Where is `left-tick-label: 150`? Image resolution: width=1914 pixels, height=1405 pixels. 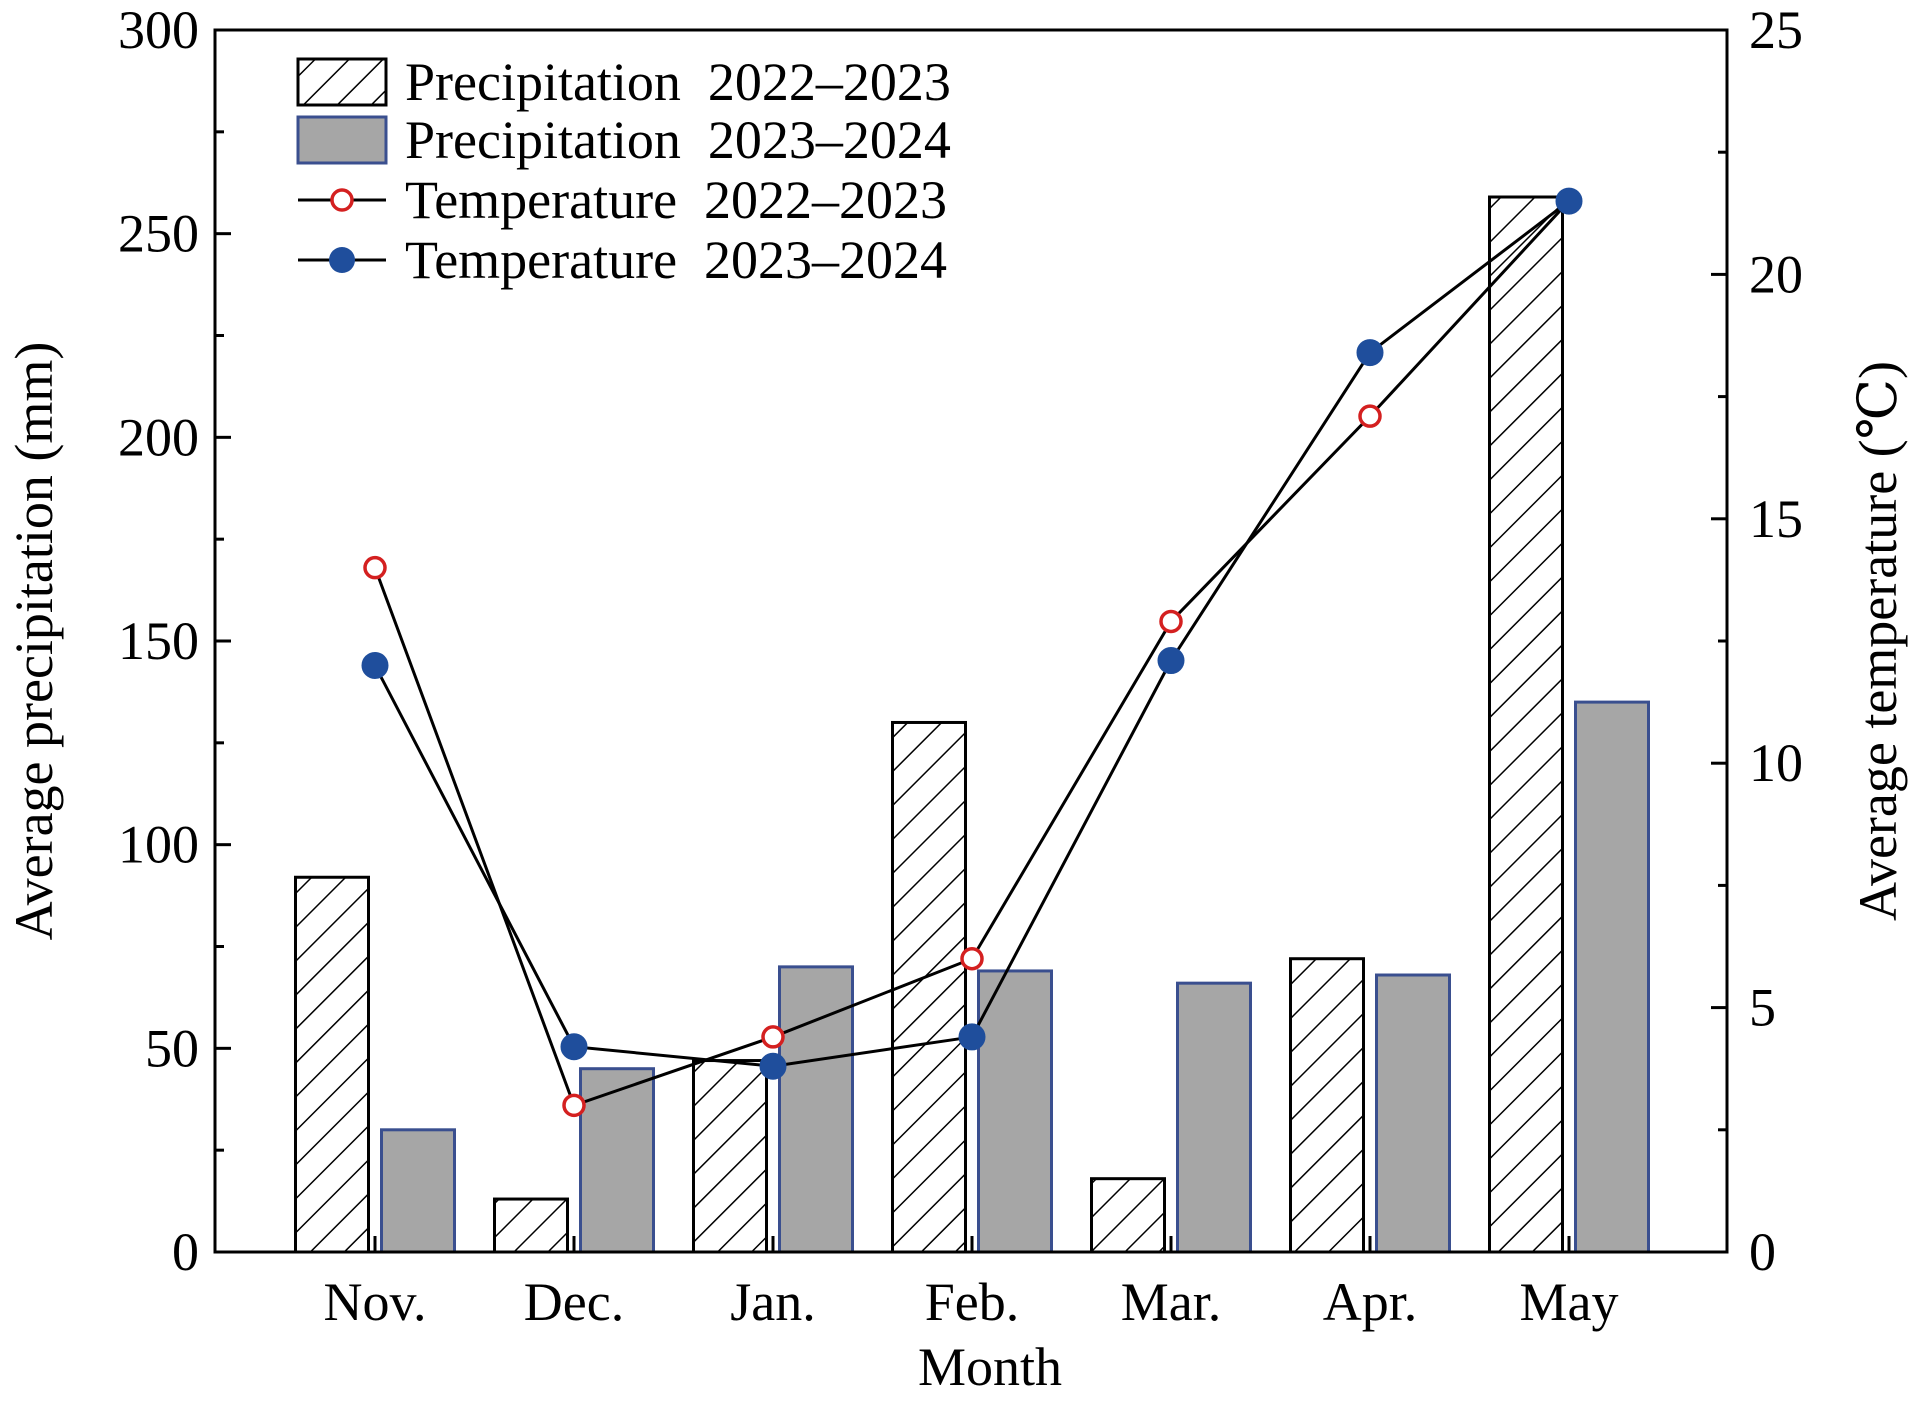 left-tick-label: 150 is located at coordinates (158, 641).